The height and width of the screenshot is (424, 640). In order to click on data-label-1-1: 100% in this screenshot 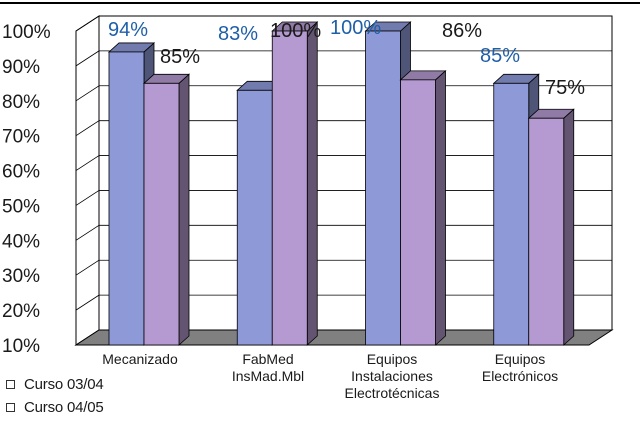, I will do `click(295, 31)`.